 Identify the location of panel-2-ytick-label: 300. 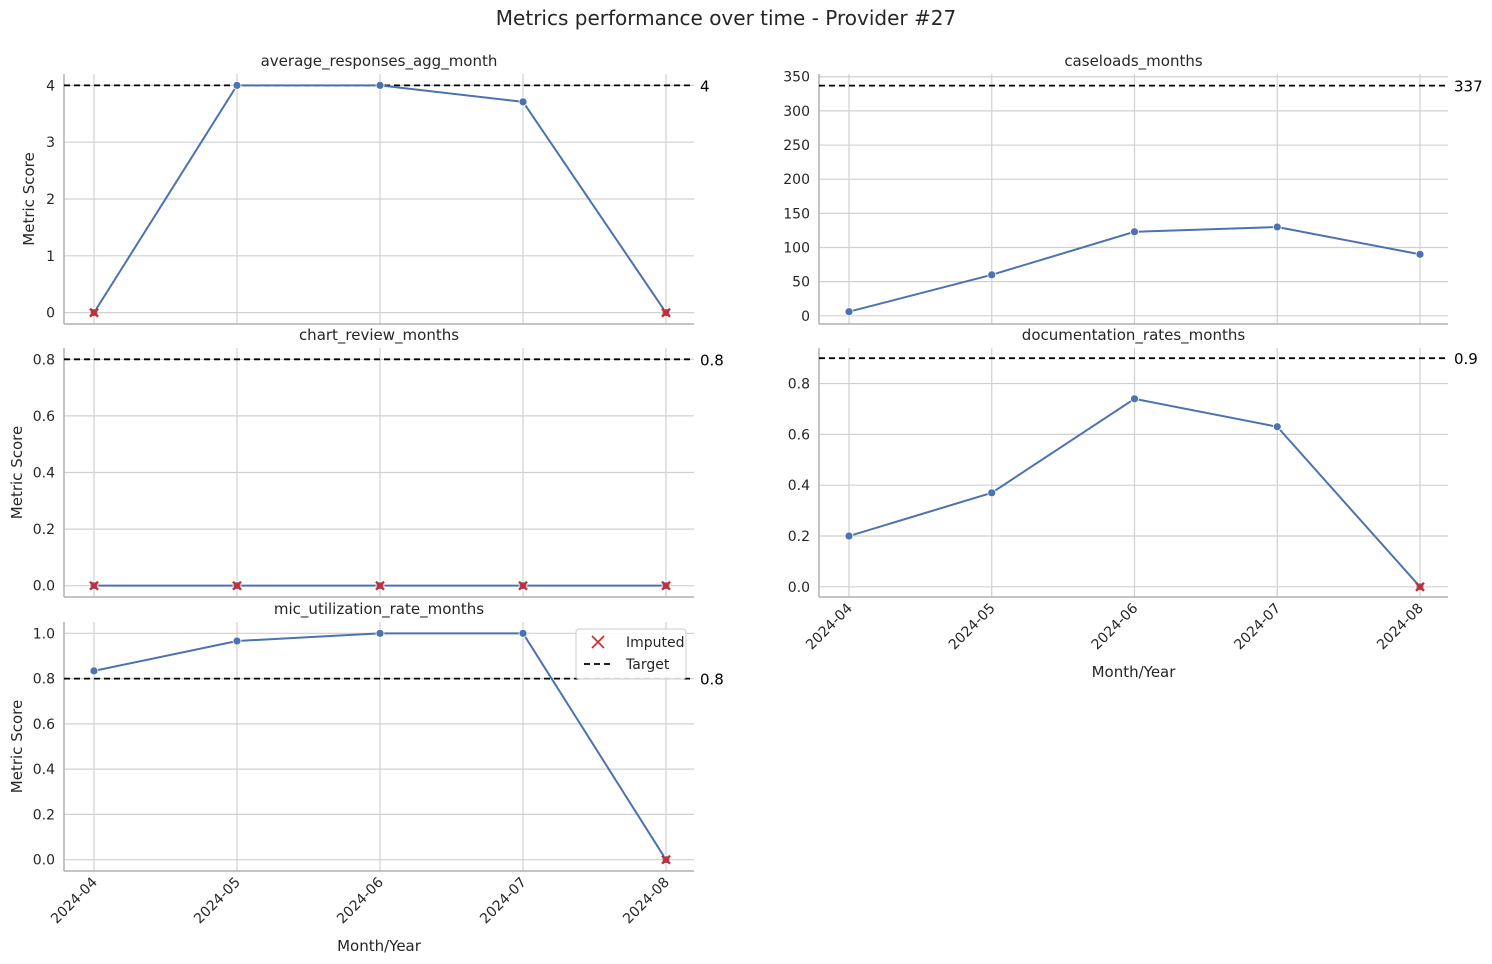
(796, 112).